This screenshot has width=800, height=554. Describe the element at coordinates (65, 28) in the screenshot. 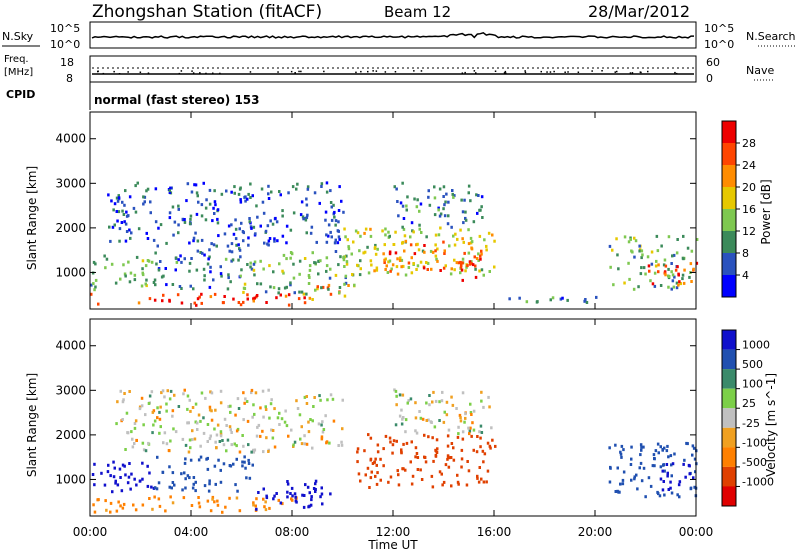

I see `noise-tick-left-top: 10^5` at that location.